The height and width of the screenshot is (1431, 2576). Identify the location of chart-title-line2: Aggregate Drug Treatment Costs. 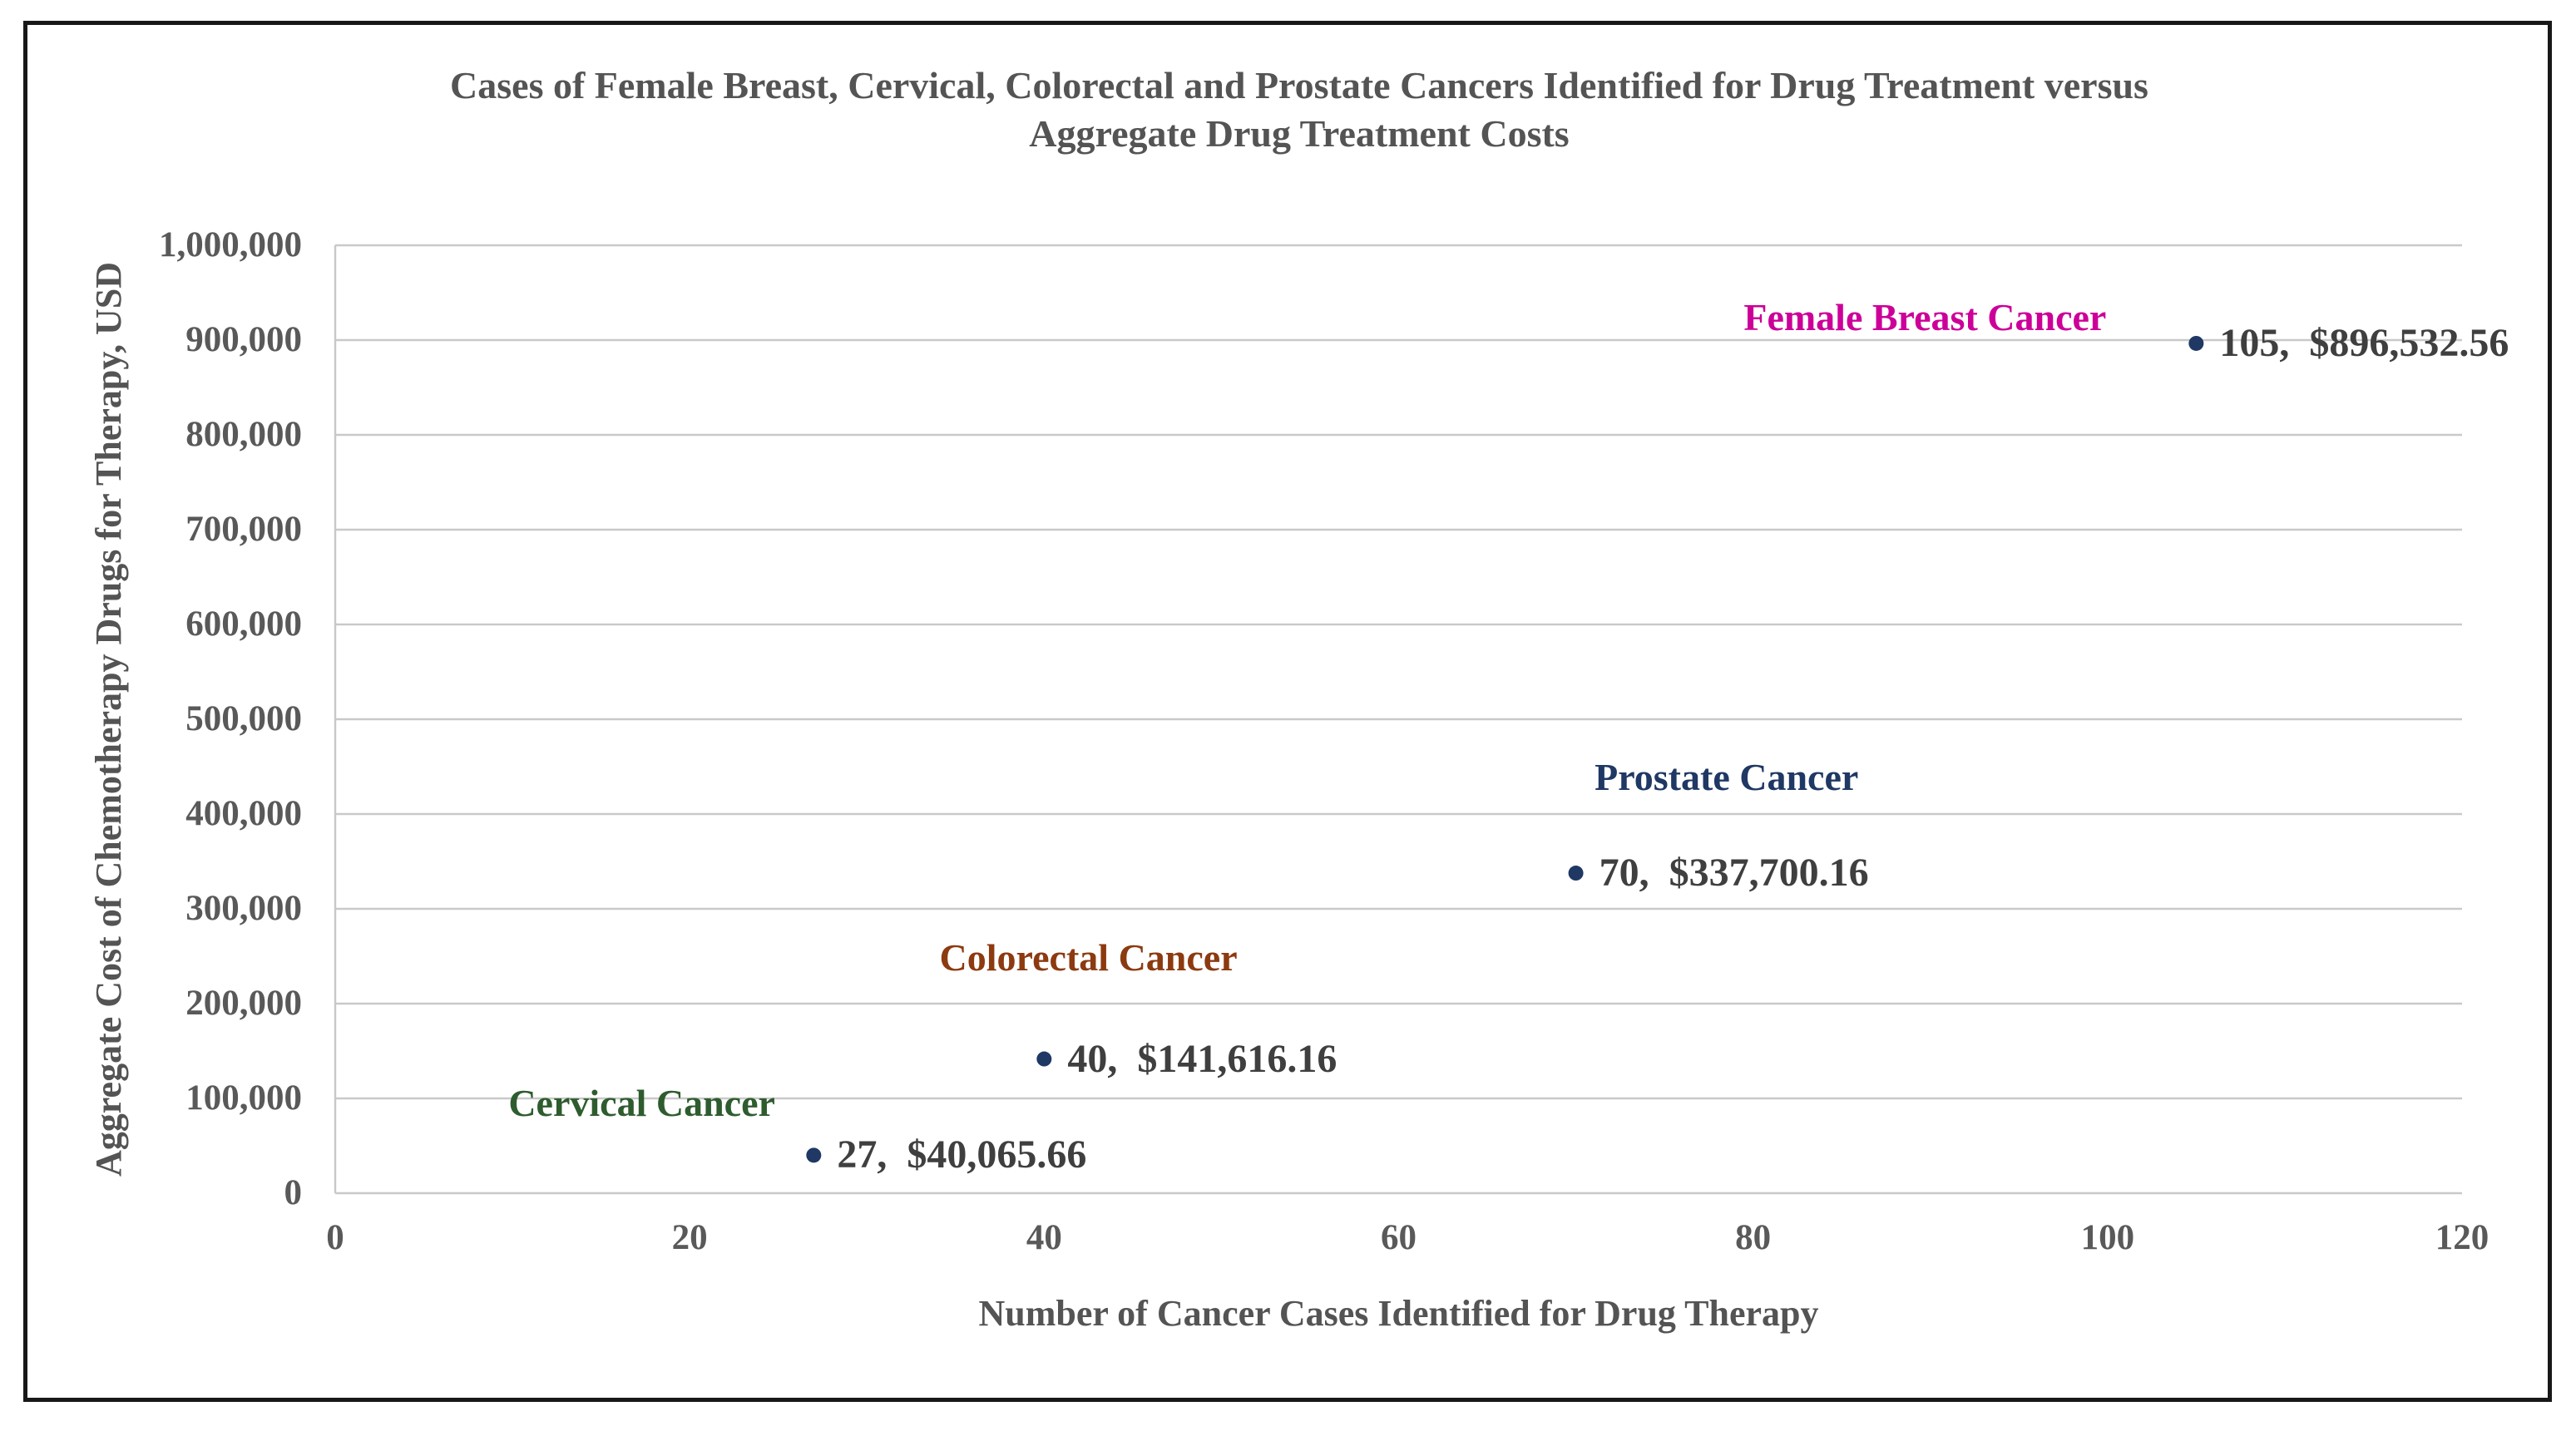
(1299, 133).